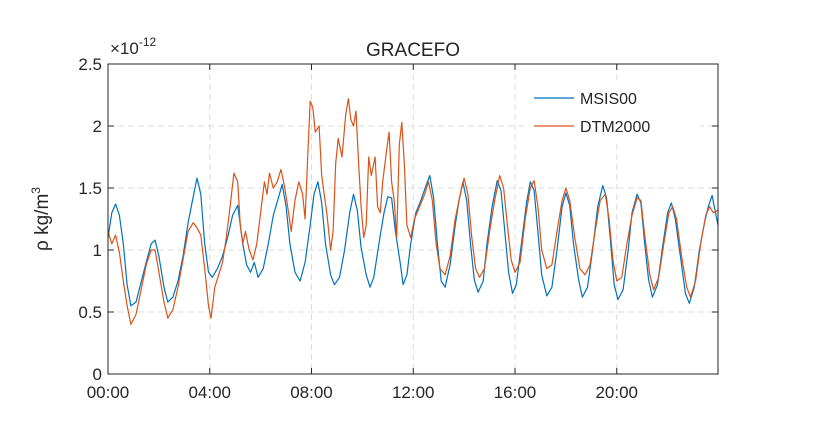 Image resolution: width=818 pixels, height=431 pixels. I want to click on y-axis-label-main: ρ kg/m, so click(42, 222).